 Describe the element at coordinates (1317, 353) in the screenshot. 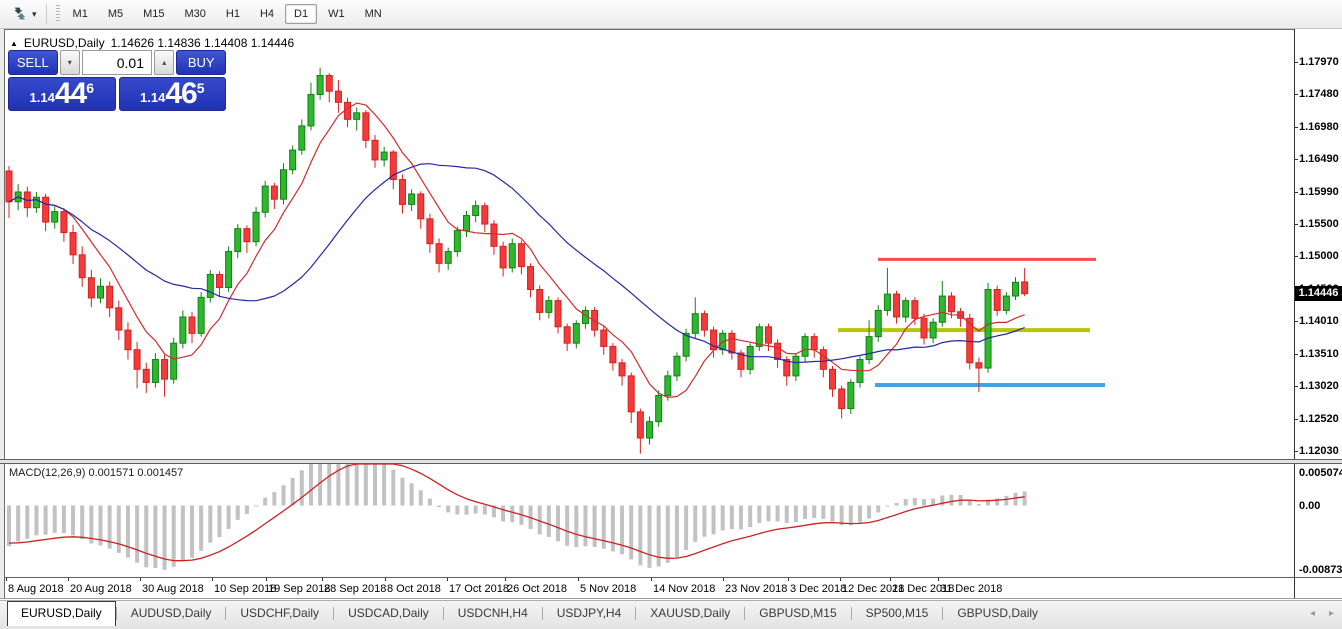

I see `price-axis-label: 1.13510` at that location.